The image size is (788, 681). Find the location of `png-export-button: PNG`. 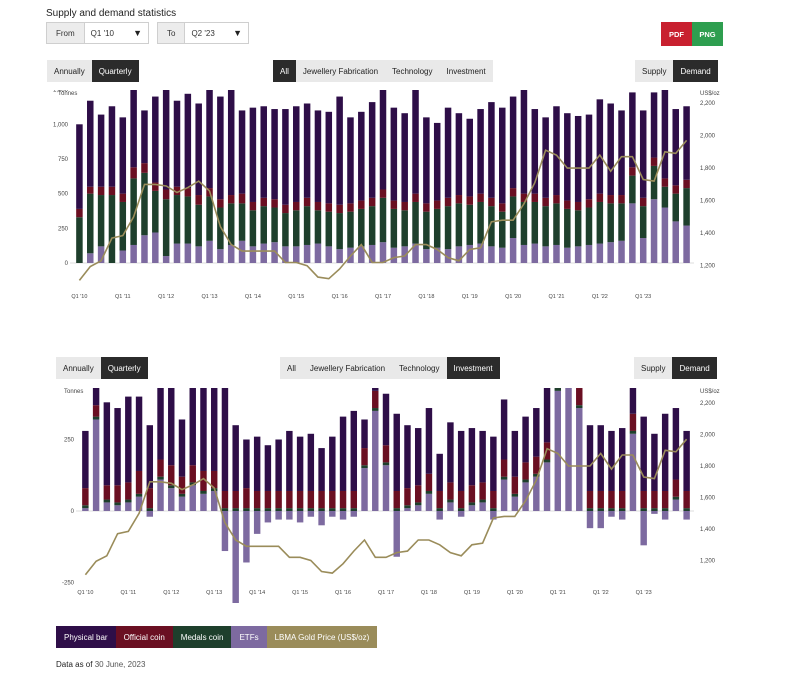

png-export-button: PNG is located at coordinates (707, 34).